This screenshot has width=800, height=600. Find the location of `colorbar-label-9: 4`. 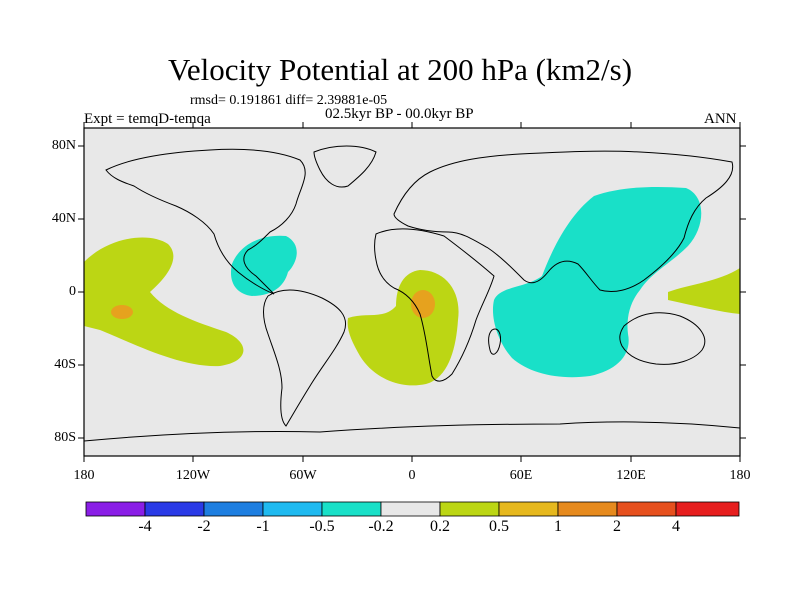

colorbar-label-9: 4 is located at coordinates (676, 526).